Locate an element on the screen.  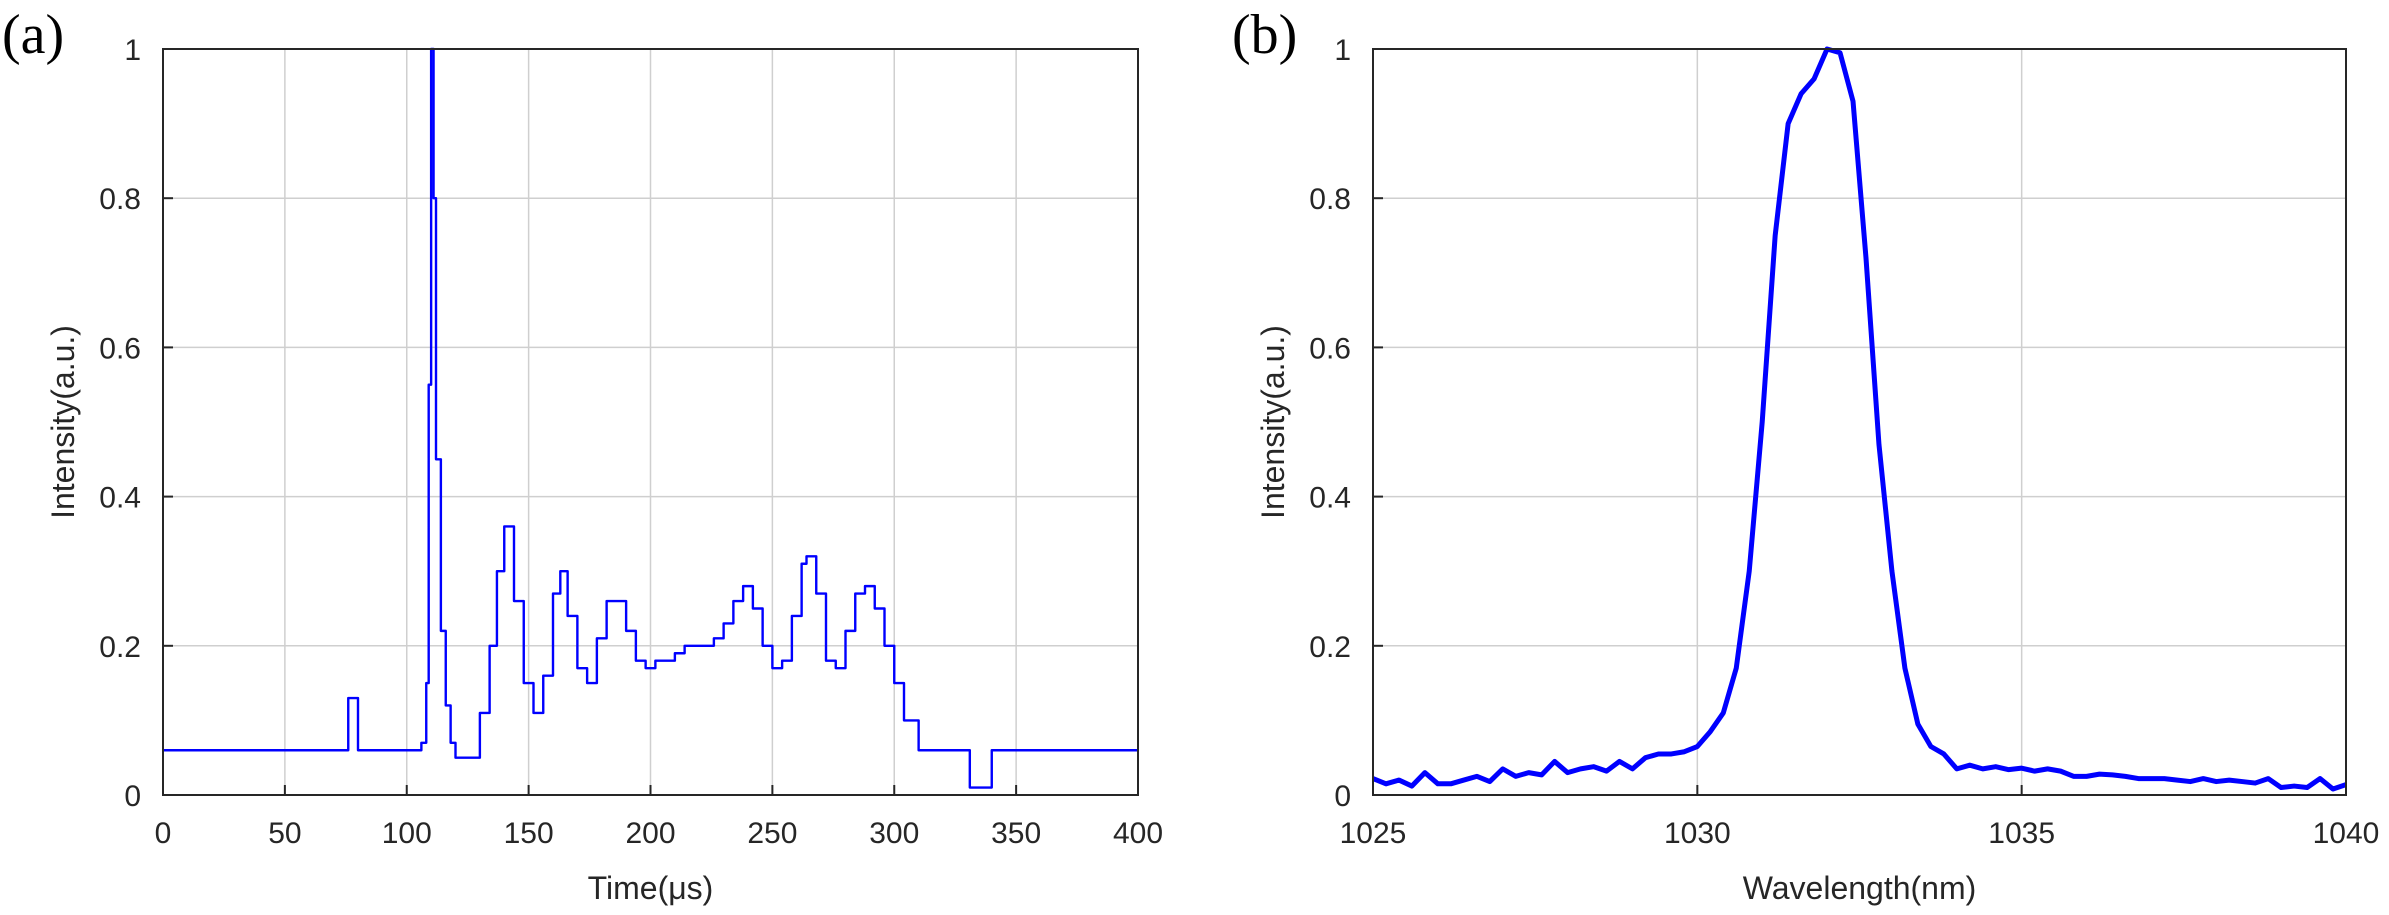
x-axis-label: Wavelength(nm) is located at coordinates (1860, 888).